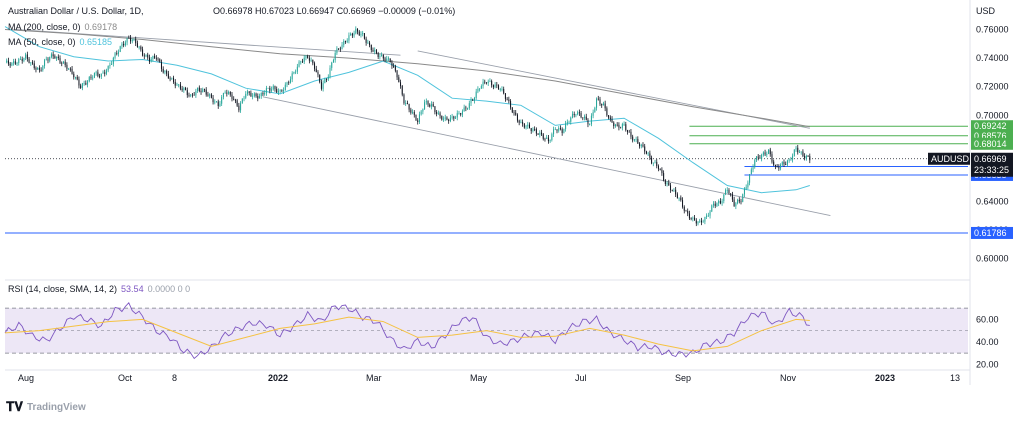 The width and height of the screenshot is (1024, 423). I want to click on price-tick-label: 0.76000, so click(992, 29).